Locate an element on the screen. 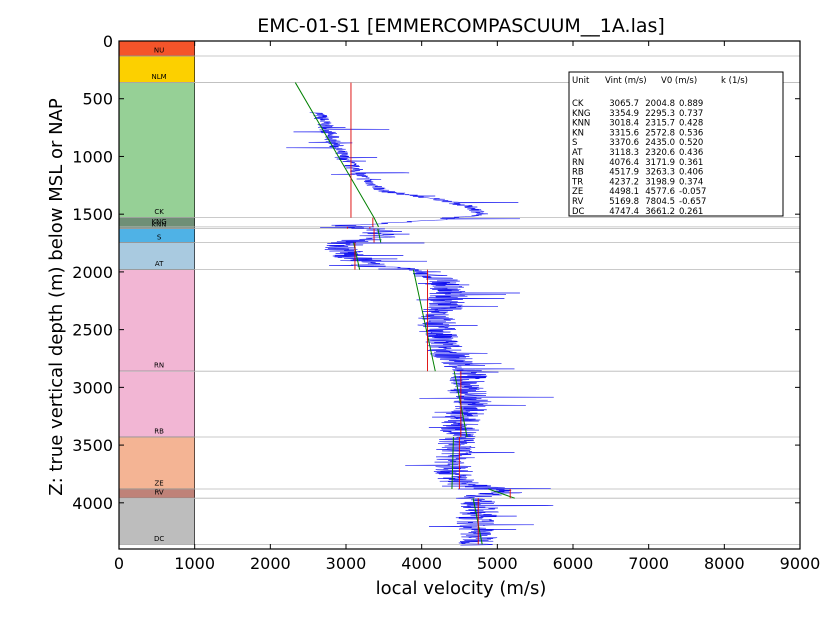 The width and height of the screenshot is (840, 634). legend-cell-vint: 4498.1 is located at coordinates (624, 192).